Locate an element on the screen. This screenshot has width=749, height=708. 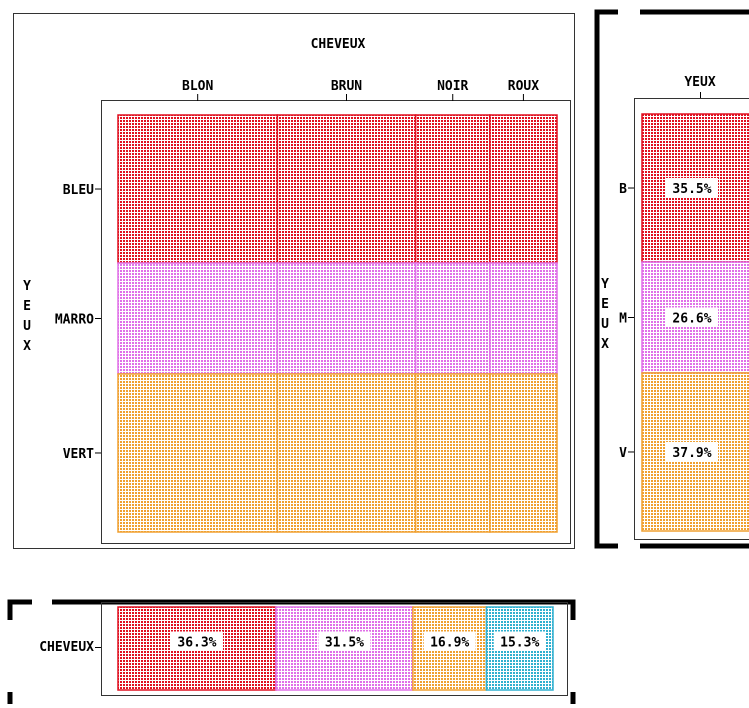
cheveux-layer: 36.3% 31.5% 16.9% 15.3% is located at coordinates (335, 648).